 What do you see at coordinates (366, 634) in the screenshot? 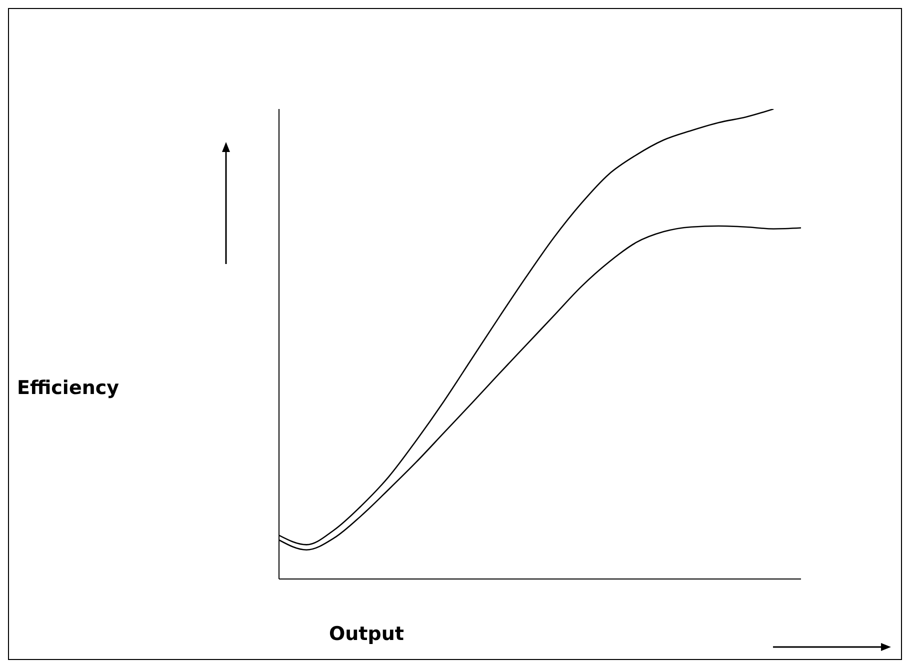
I see `x-axis-title: Output` at bounding box center [366, 634].